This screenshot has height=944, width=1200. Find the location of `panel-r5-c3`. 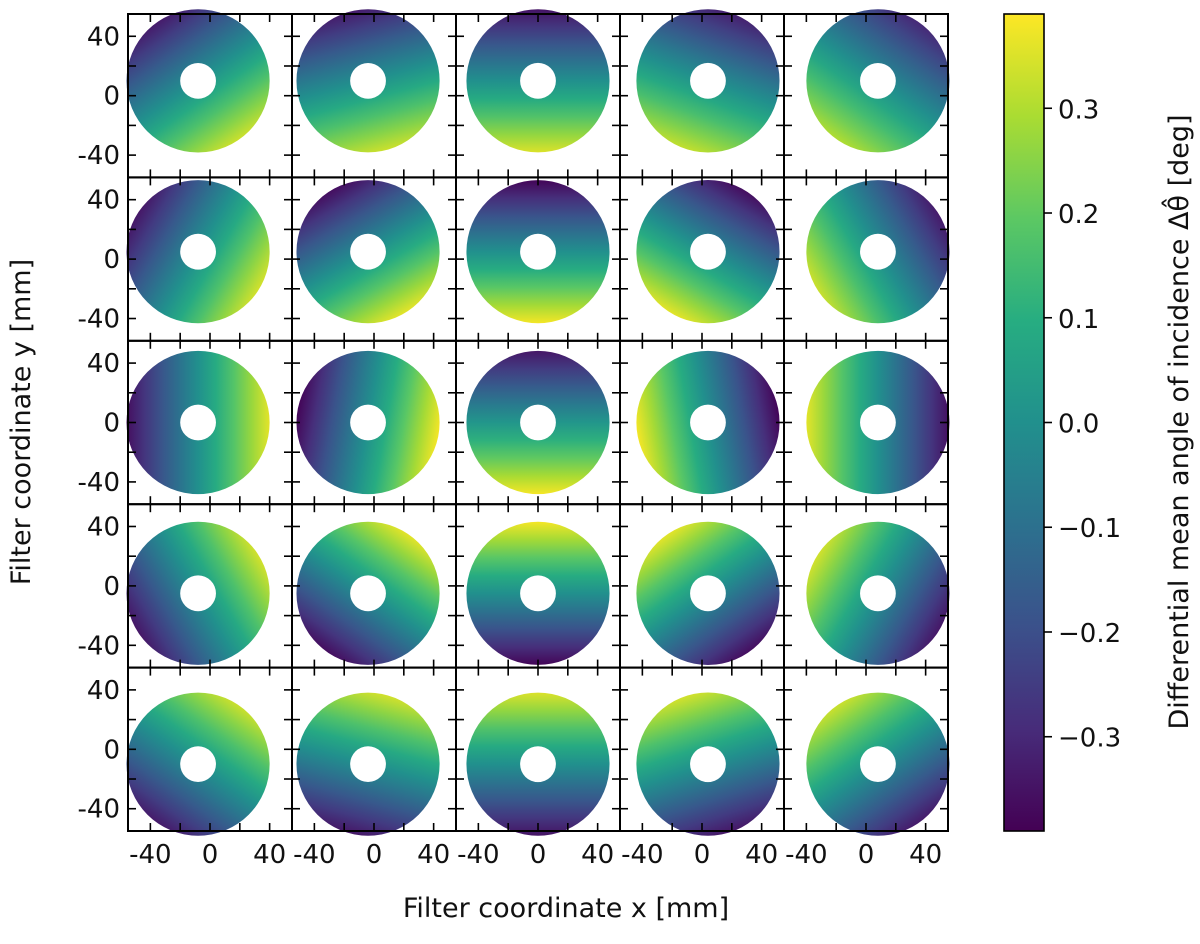

panel-r5-c3 is located at coordinates (538, 751).